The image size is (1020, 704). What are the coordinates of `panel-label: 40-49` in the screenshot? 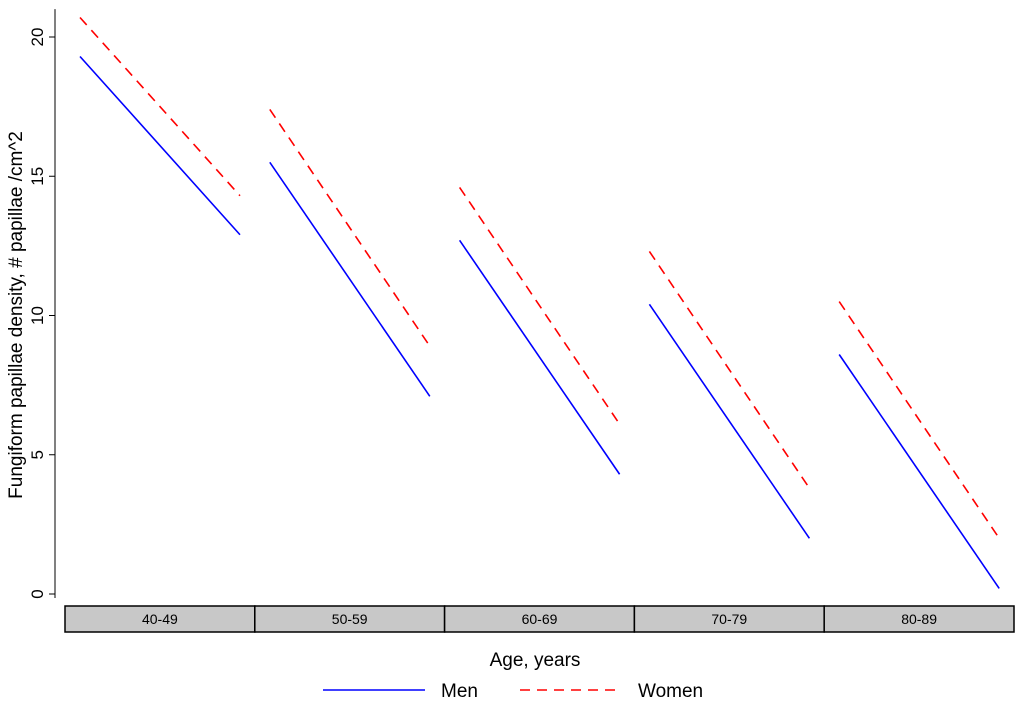 It's located at (160, 619).